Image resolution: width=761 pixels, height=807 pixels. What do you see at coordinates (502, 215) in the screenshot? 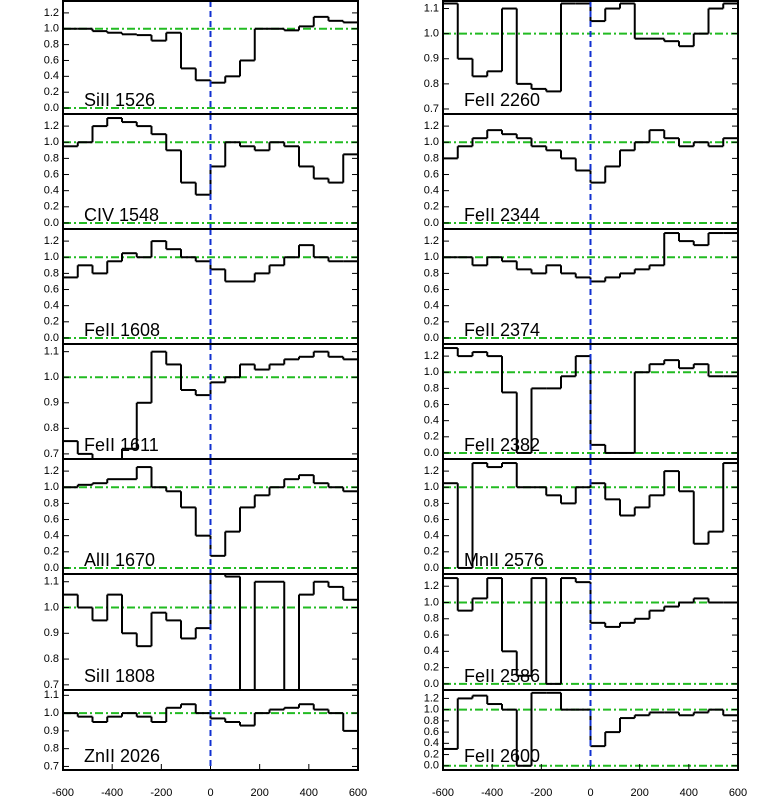
I see `panel-label: FeII 2344` at bounding box center [502, 215].